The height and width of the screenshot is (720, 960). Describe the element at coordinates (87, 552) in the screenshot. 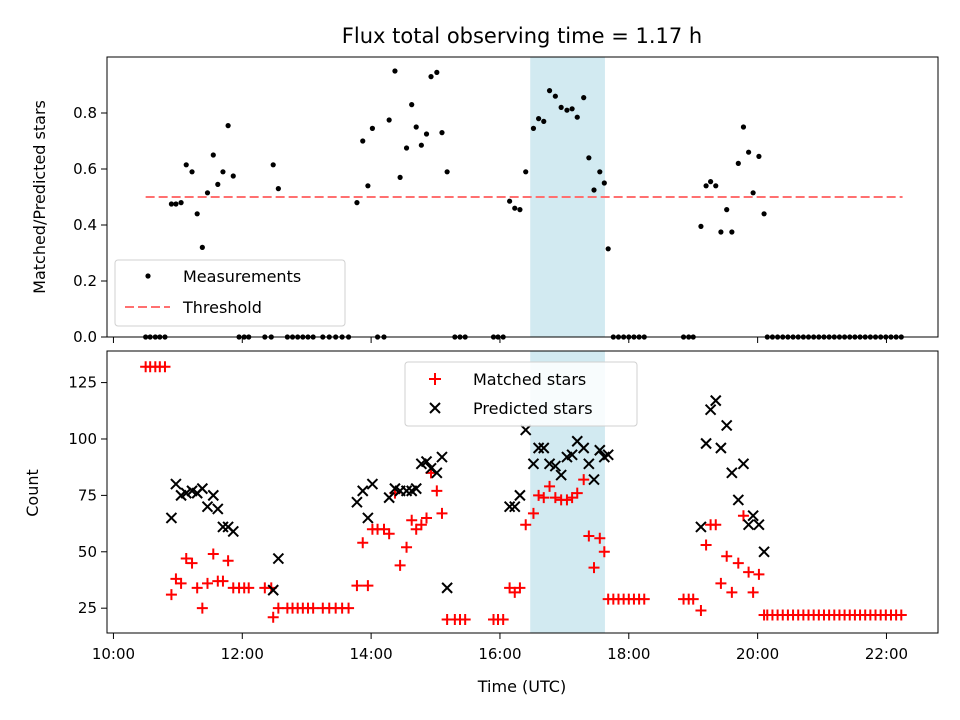

I see `y-tick-label: 50` at that location.